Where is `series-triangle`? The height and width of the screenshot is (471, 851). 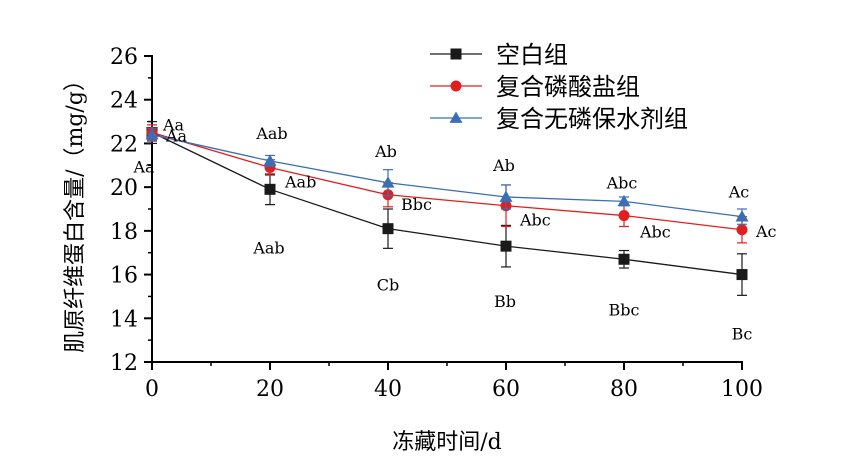 series-triangle is located at coordinates (447, 176).